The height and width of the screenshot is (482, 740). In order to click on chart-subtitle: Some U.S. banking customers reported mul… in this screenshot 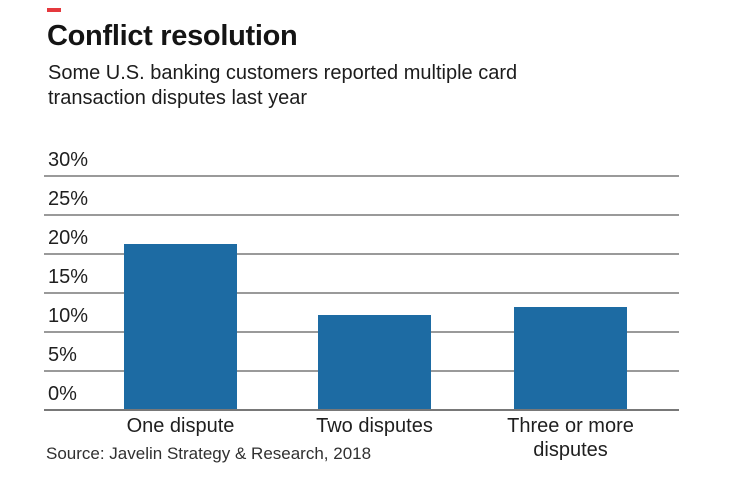, I will do `click(282, 86)`.